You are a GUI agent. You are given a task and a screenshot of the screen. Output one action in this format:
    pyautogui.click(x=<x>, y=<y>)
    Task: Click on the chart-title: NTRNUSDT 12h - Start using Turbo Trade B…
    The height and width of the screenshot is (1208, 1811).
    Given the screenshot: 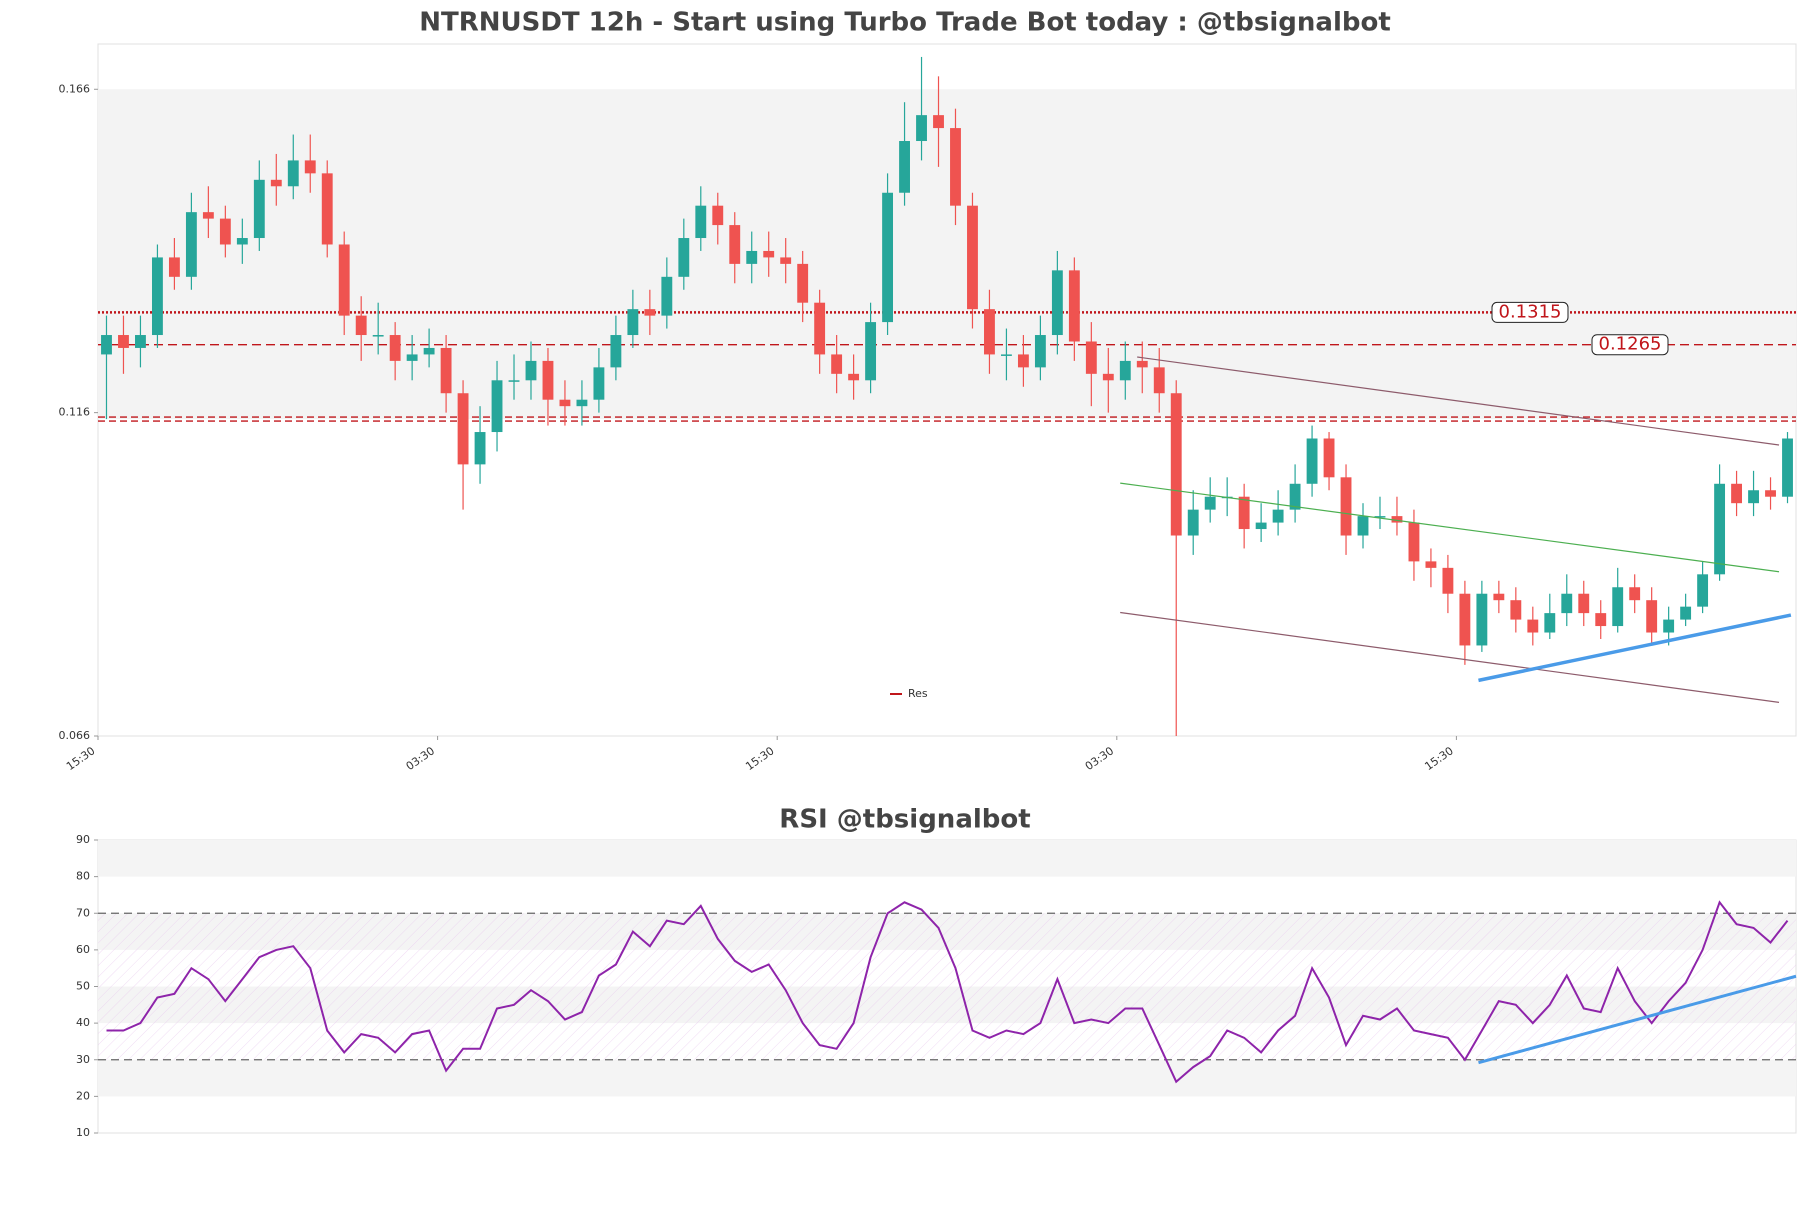 What is the action you would take?
    pyautogui.click(x=905, y=23)
    